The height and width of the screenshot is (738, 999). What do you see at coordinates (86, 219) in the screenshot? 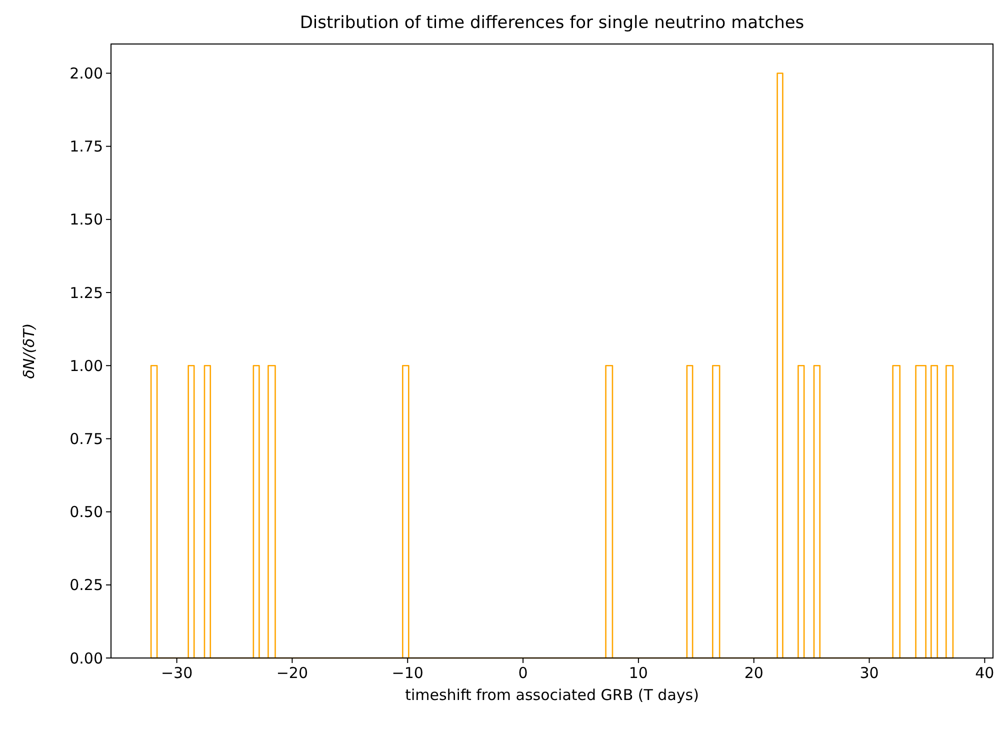
I see `y-tick-label: 1.50` at bounding box center [86, 219].